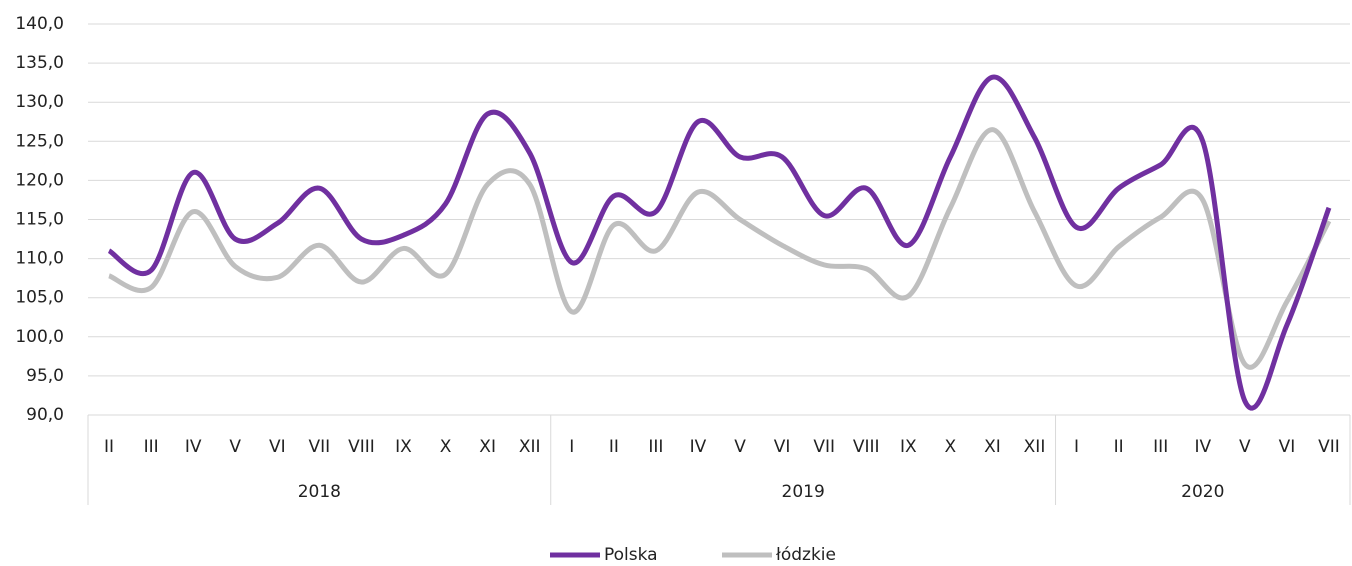  I want to click on y-tick-label: 130,0, so click(39, 102).